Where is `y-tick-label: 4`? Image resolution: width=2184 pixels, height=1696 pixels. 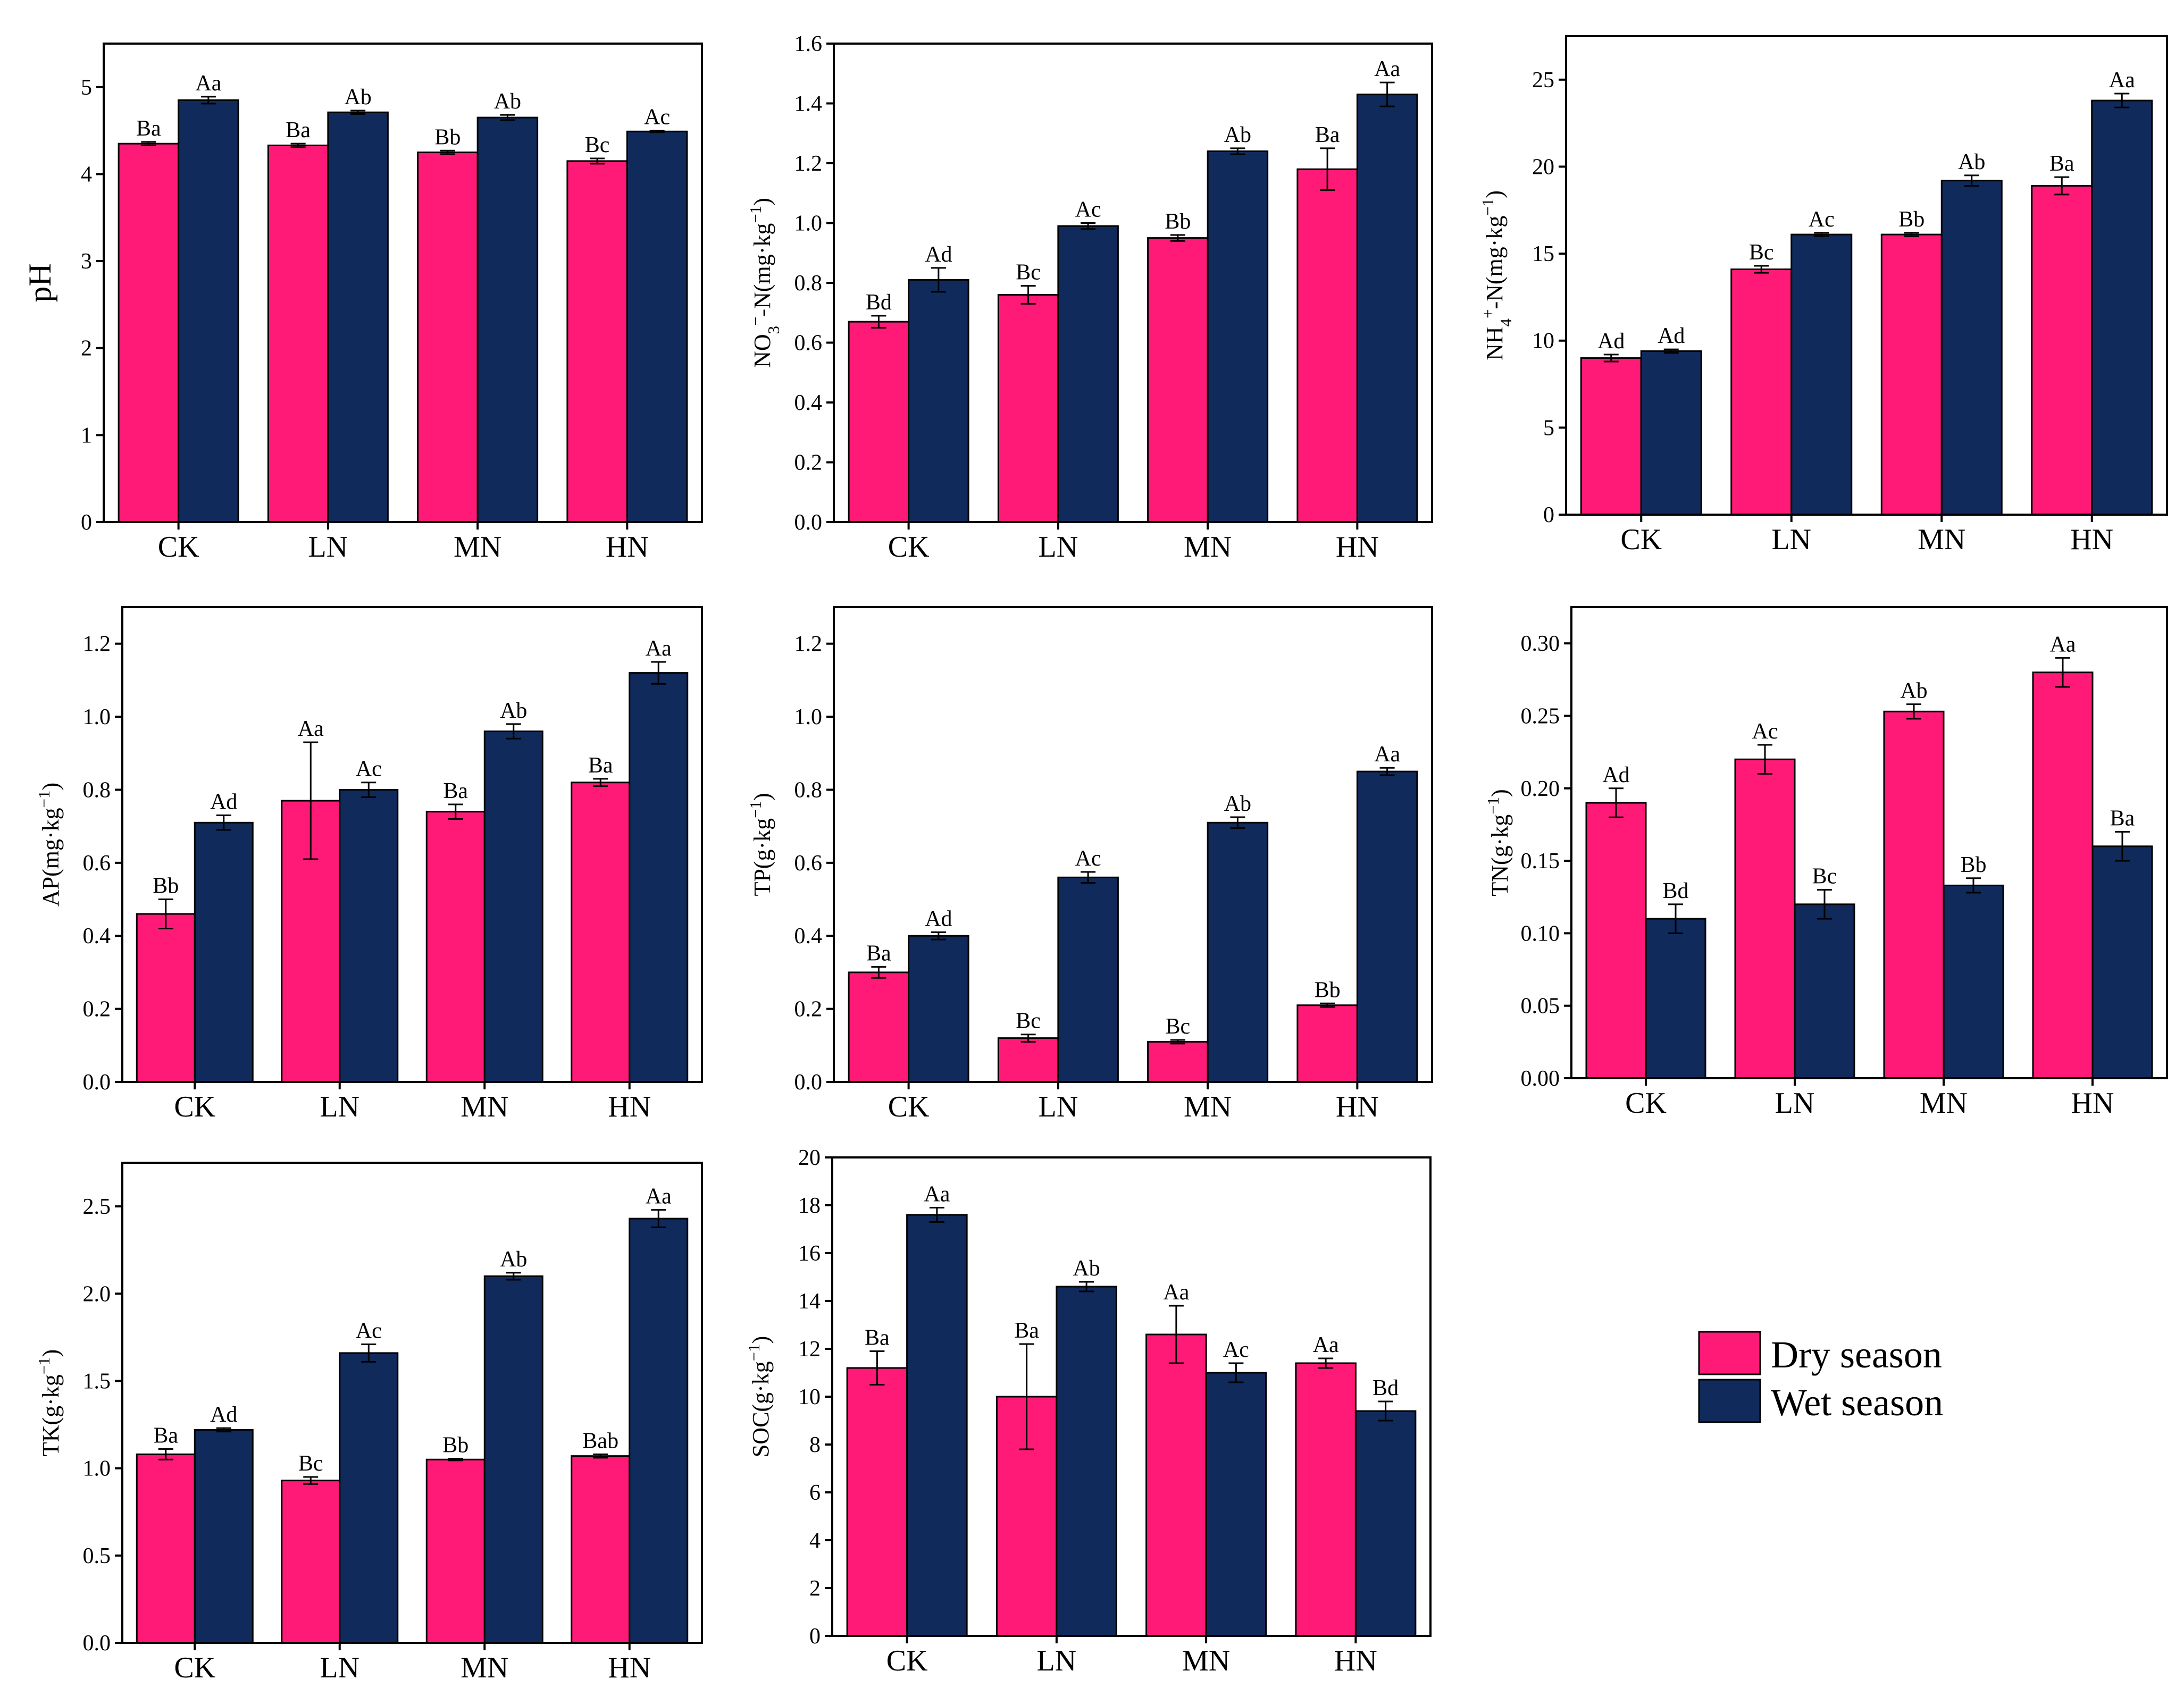 y-tick-label: 4 is located at coordinates (86, 174).